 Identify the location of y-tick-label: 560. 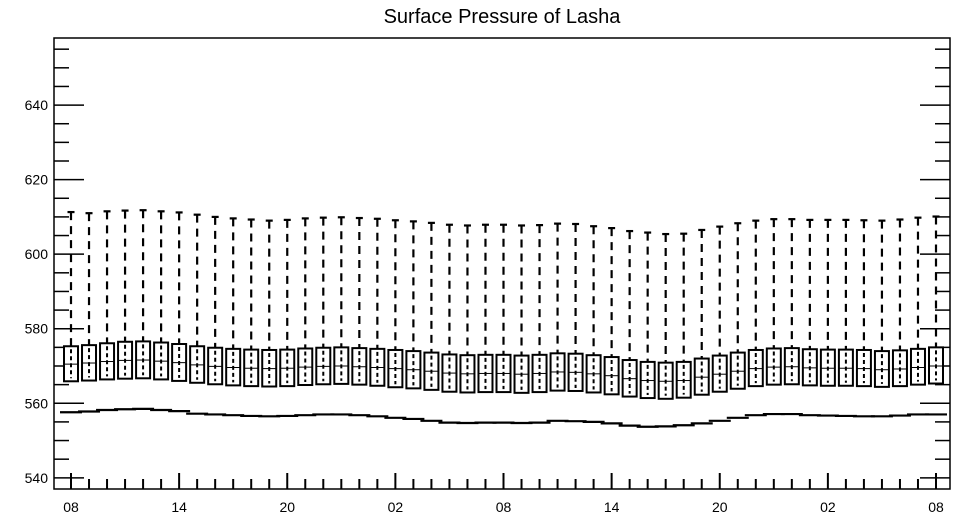
(37, 403).